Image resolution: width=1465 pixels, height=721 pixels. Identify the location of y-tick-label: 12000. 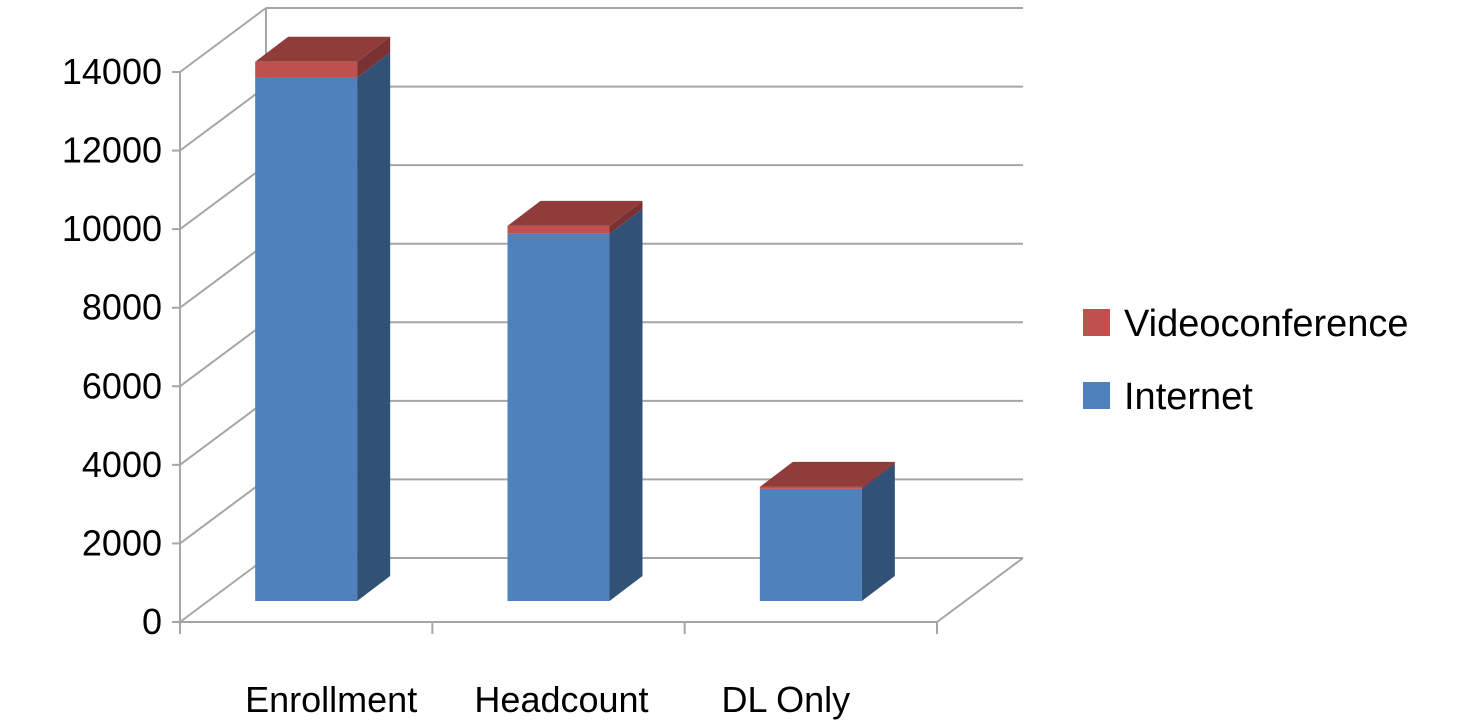
(112, 150).